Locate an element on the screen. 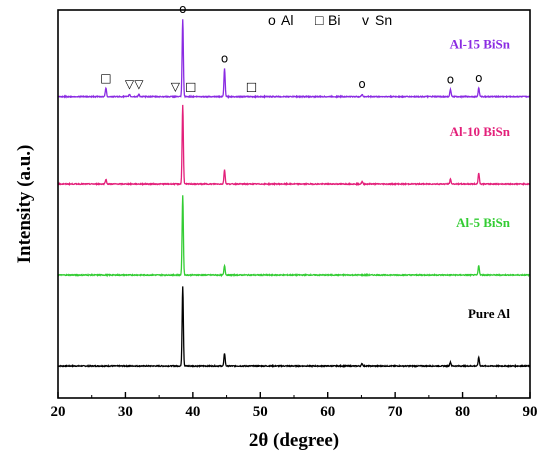  x-tick-label-30: 30 is located at coordinates (125, 412).